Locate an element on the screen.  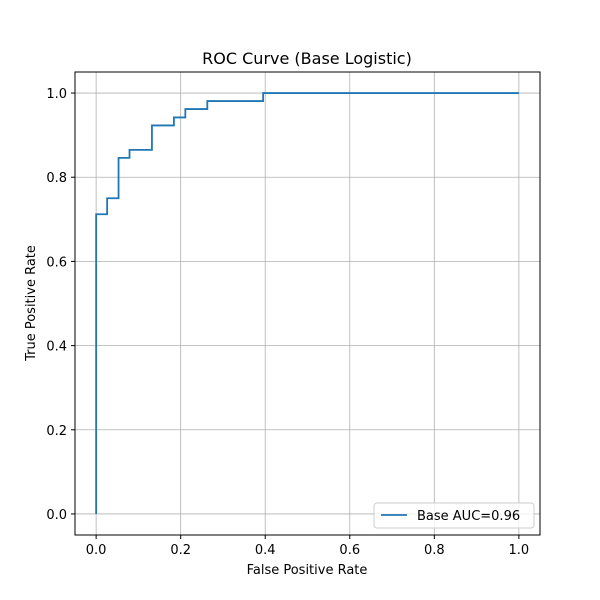
x-tick-label: 0.4 is located at coordinates (265, 550).